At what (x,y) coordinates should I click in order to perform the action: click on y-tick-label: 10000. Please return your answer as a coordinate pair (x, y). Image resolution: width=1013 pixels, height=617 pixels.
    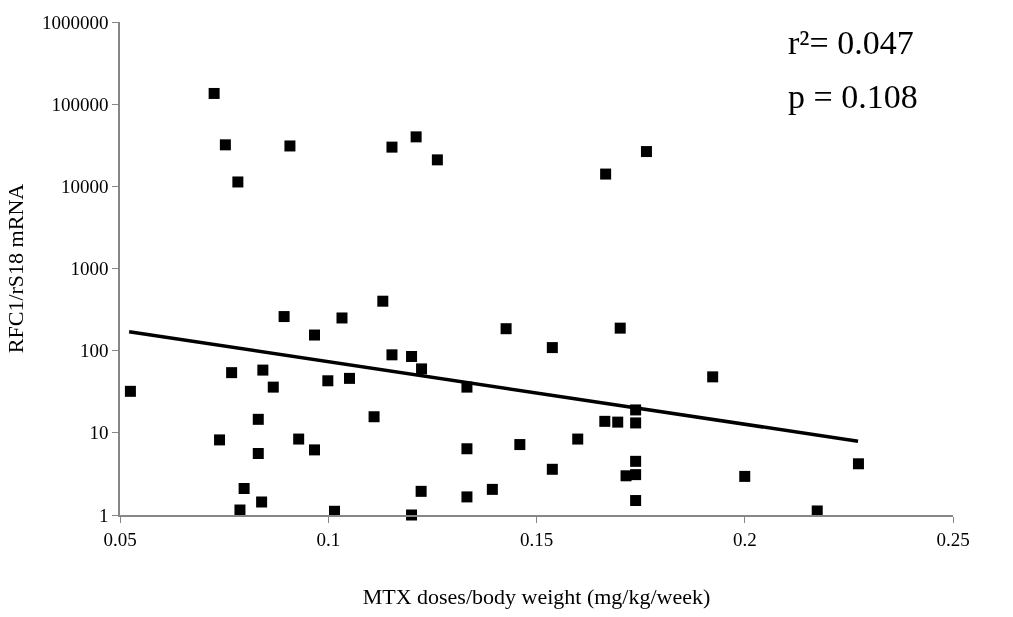
    Looking at the image, I should click on (84, 186).